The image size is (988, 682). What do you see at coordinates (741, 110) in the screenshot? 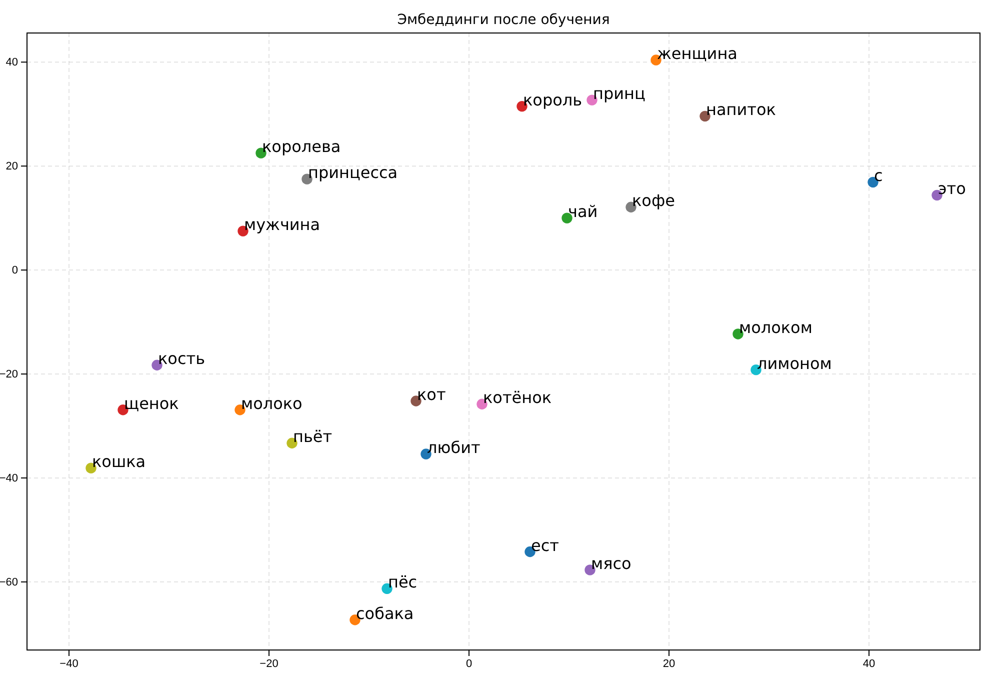
I see `series-label: напиток` at bounding box center [741, 110].